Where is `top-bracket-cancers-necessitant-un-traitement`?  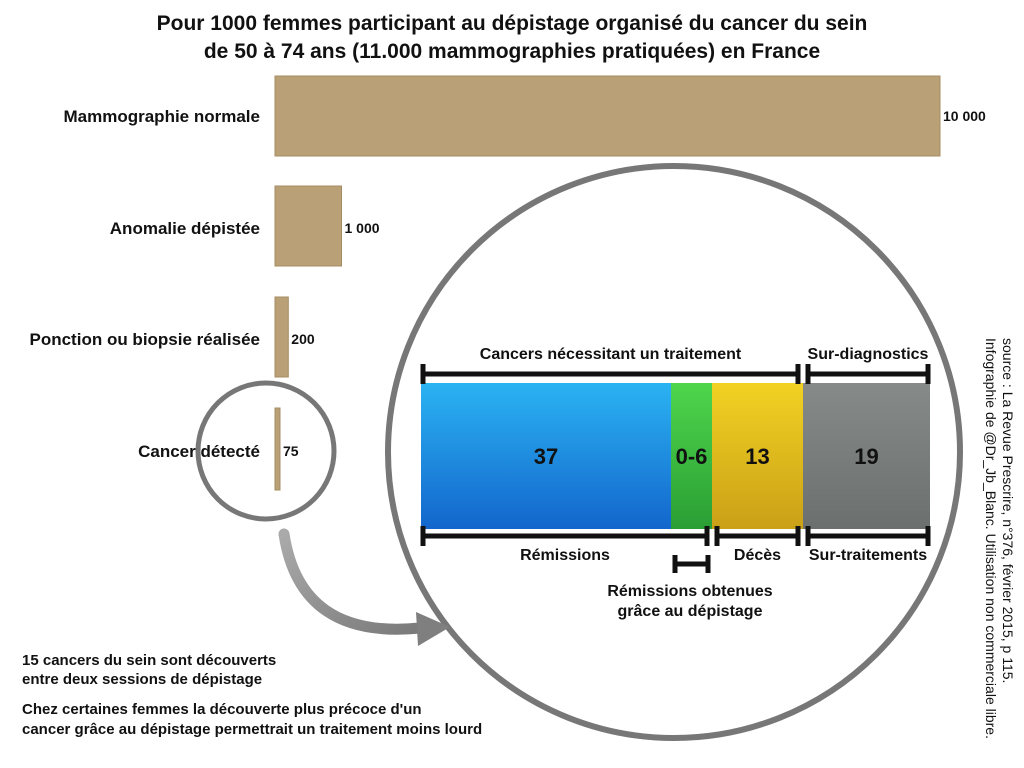 top-bracket-cancers-necessitant-un-traitement is located at coordinates (610, 374).